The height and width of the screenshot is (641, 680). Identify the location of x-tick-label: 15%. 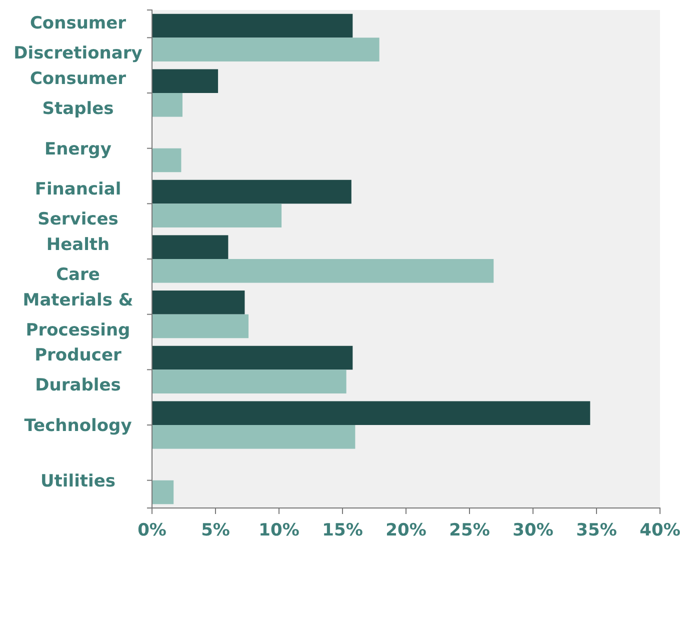
(342, 530).